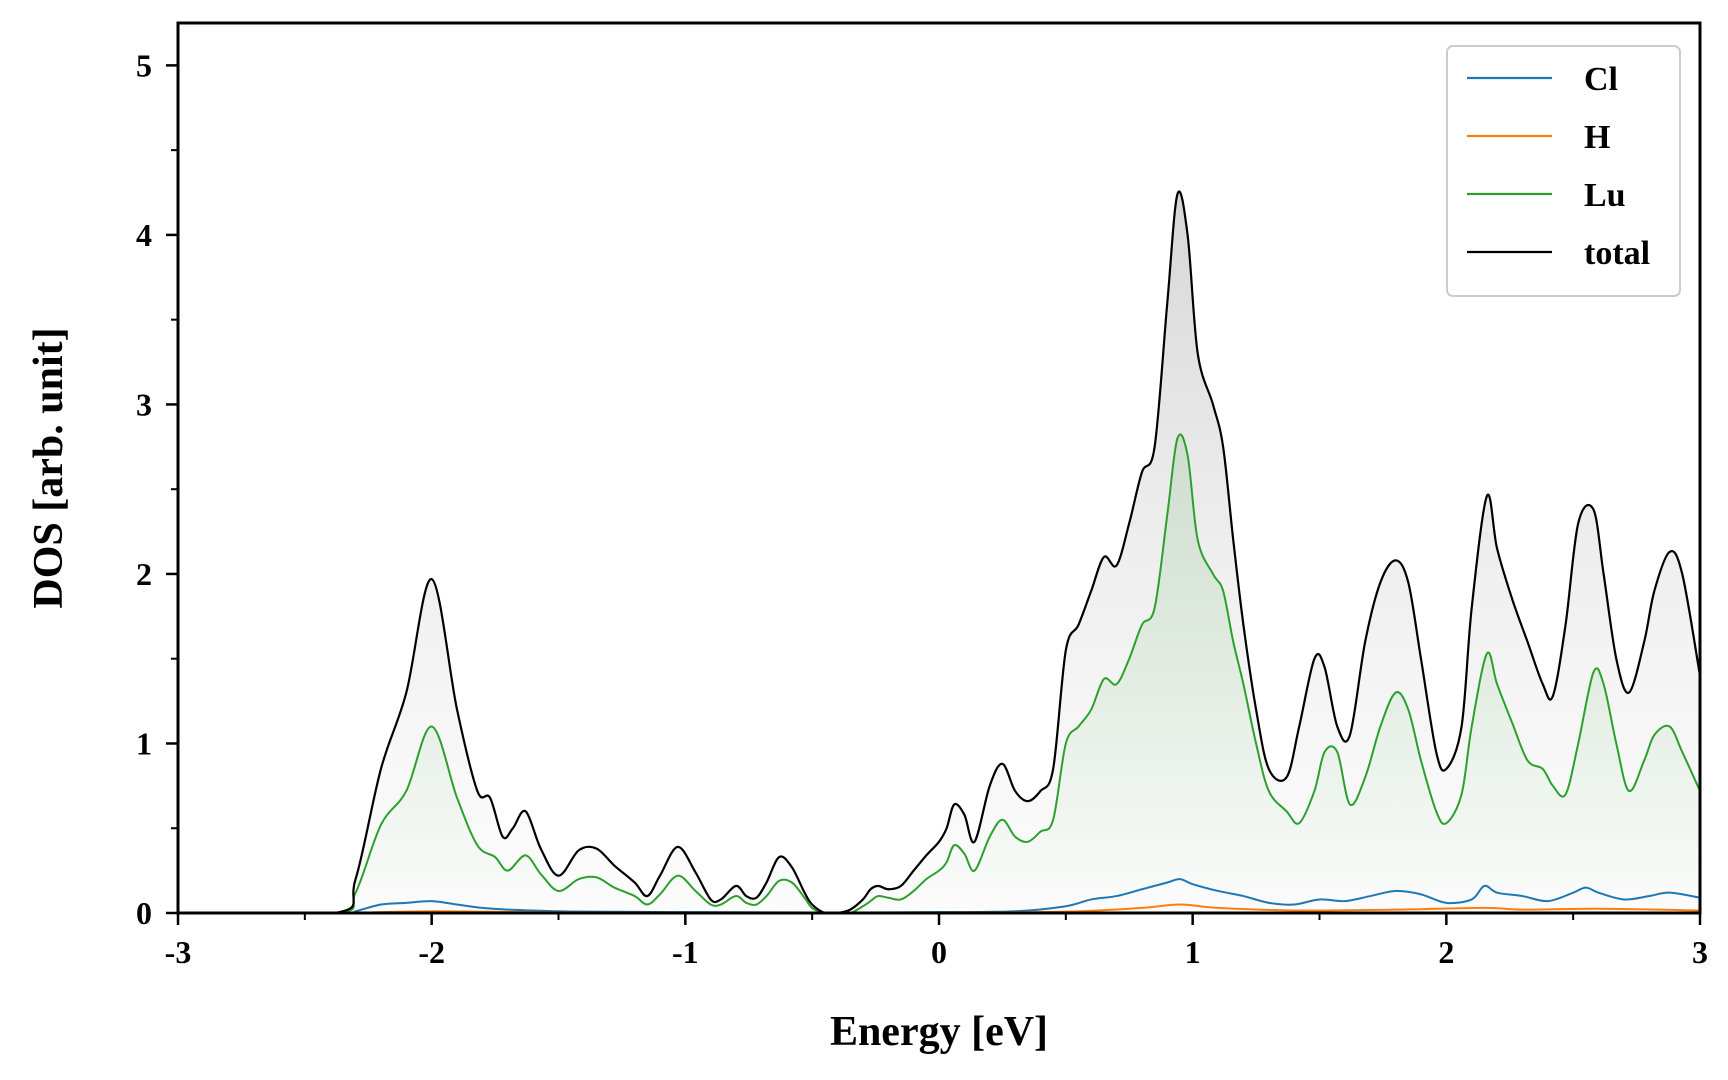 The width and height of the screenshot is (1728, 1080). Describe the element at coordinates (939, 895) in the screenshot. I see `series-line-cl` at that location.